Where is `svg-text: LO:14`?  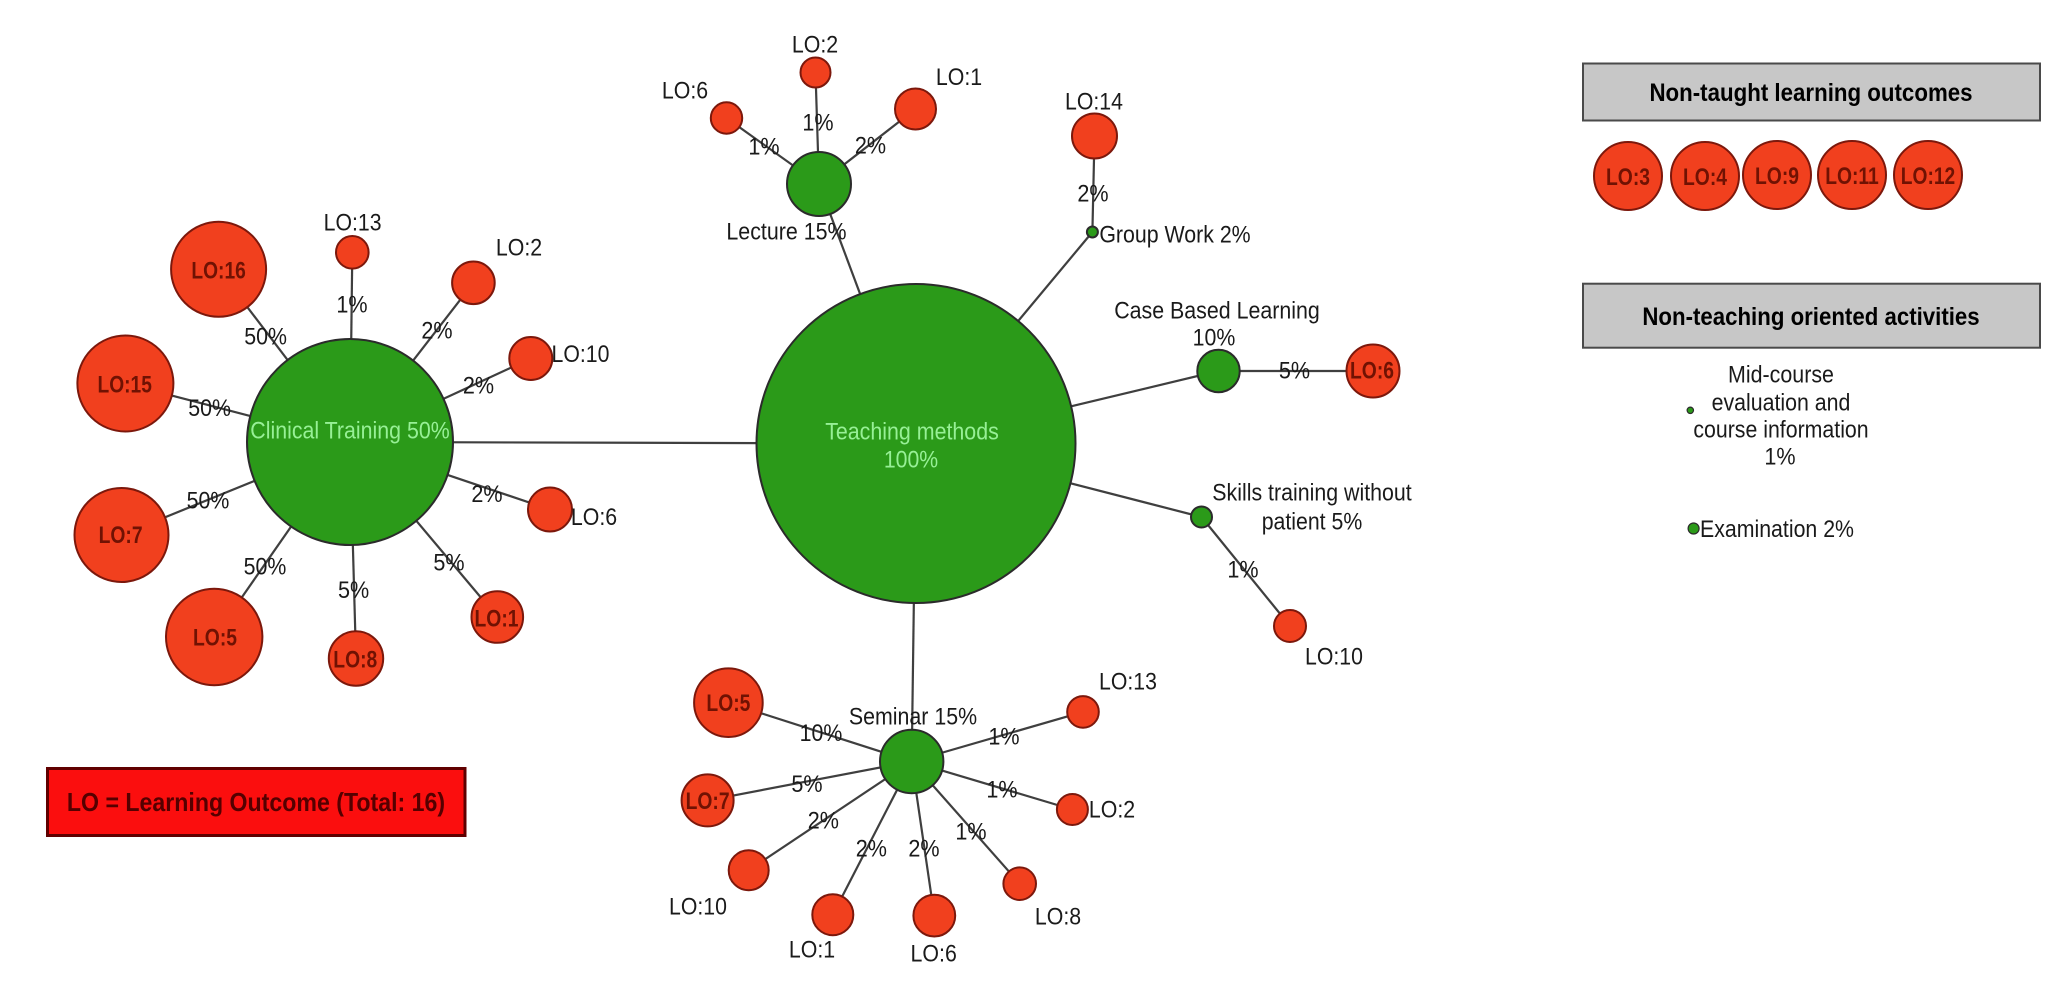
svg-text: LO:14 is located at coordinates (1094, 101).